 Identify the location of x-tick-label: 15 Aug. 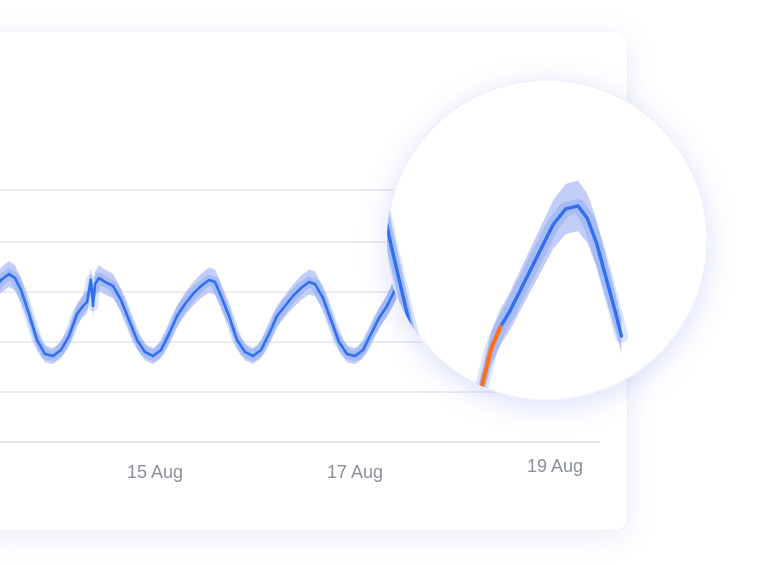
(155, 472).